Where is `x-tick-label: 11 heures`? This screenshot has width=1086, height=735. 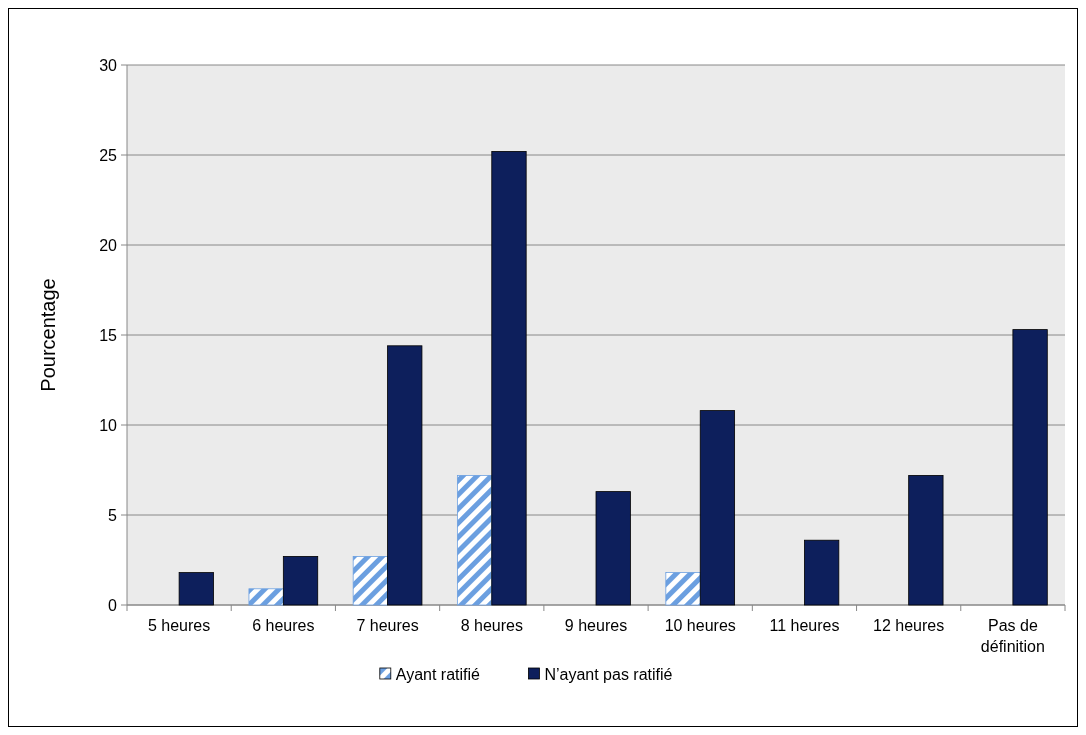 x-tick-label: 11 heures is located at coordinates (804, 625).